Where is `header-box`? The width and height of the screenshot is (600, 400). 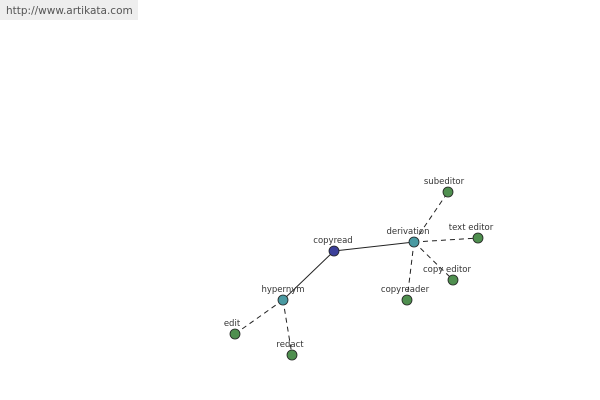
header-box is located at coordinates (69, 10).